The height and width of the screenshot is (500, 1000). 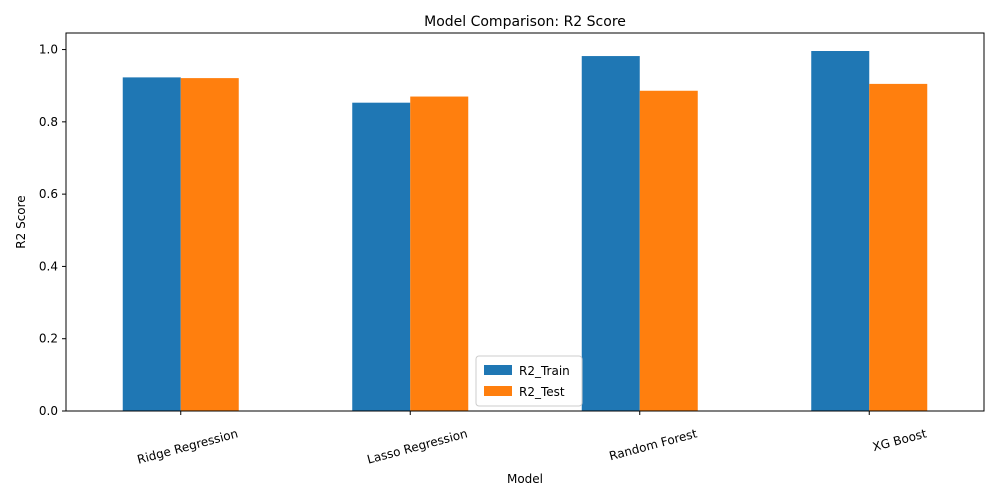 What do you see at coordinates (52, 230) in the screenshot?
I see `y-axis: 0.0 0.2 0.4 0.6 0.8 1.0` at bounding box center [52, 230].